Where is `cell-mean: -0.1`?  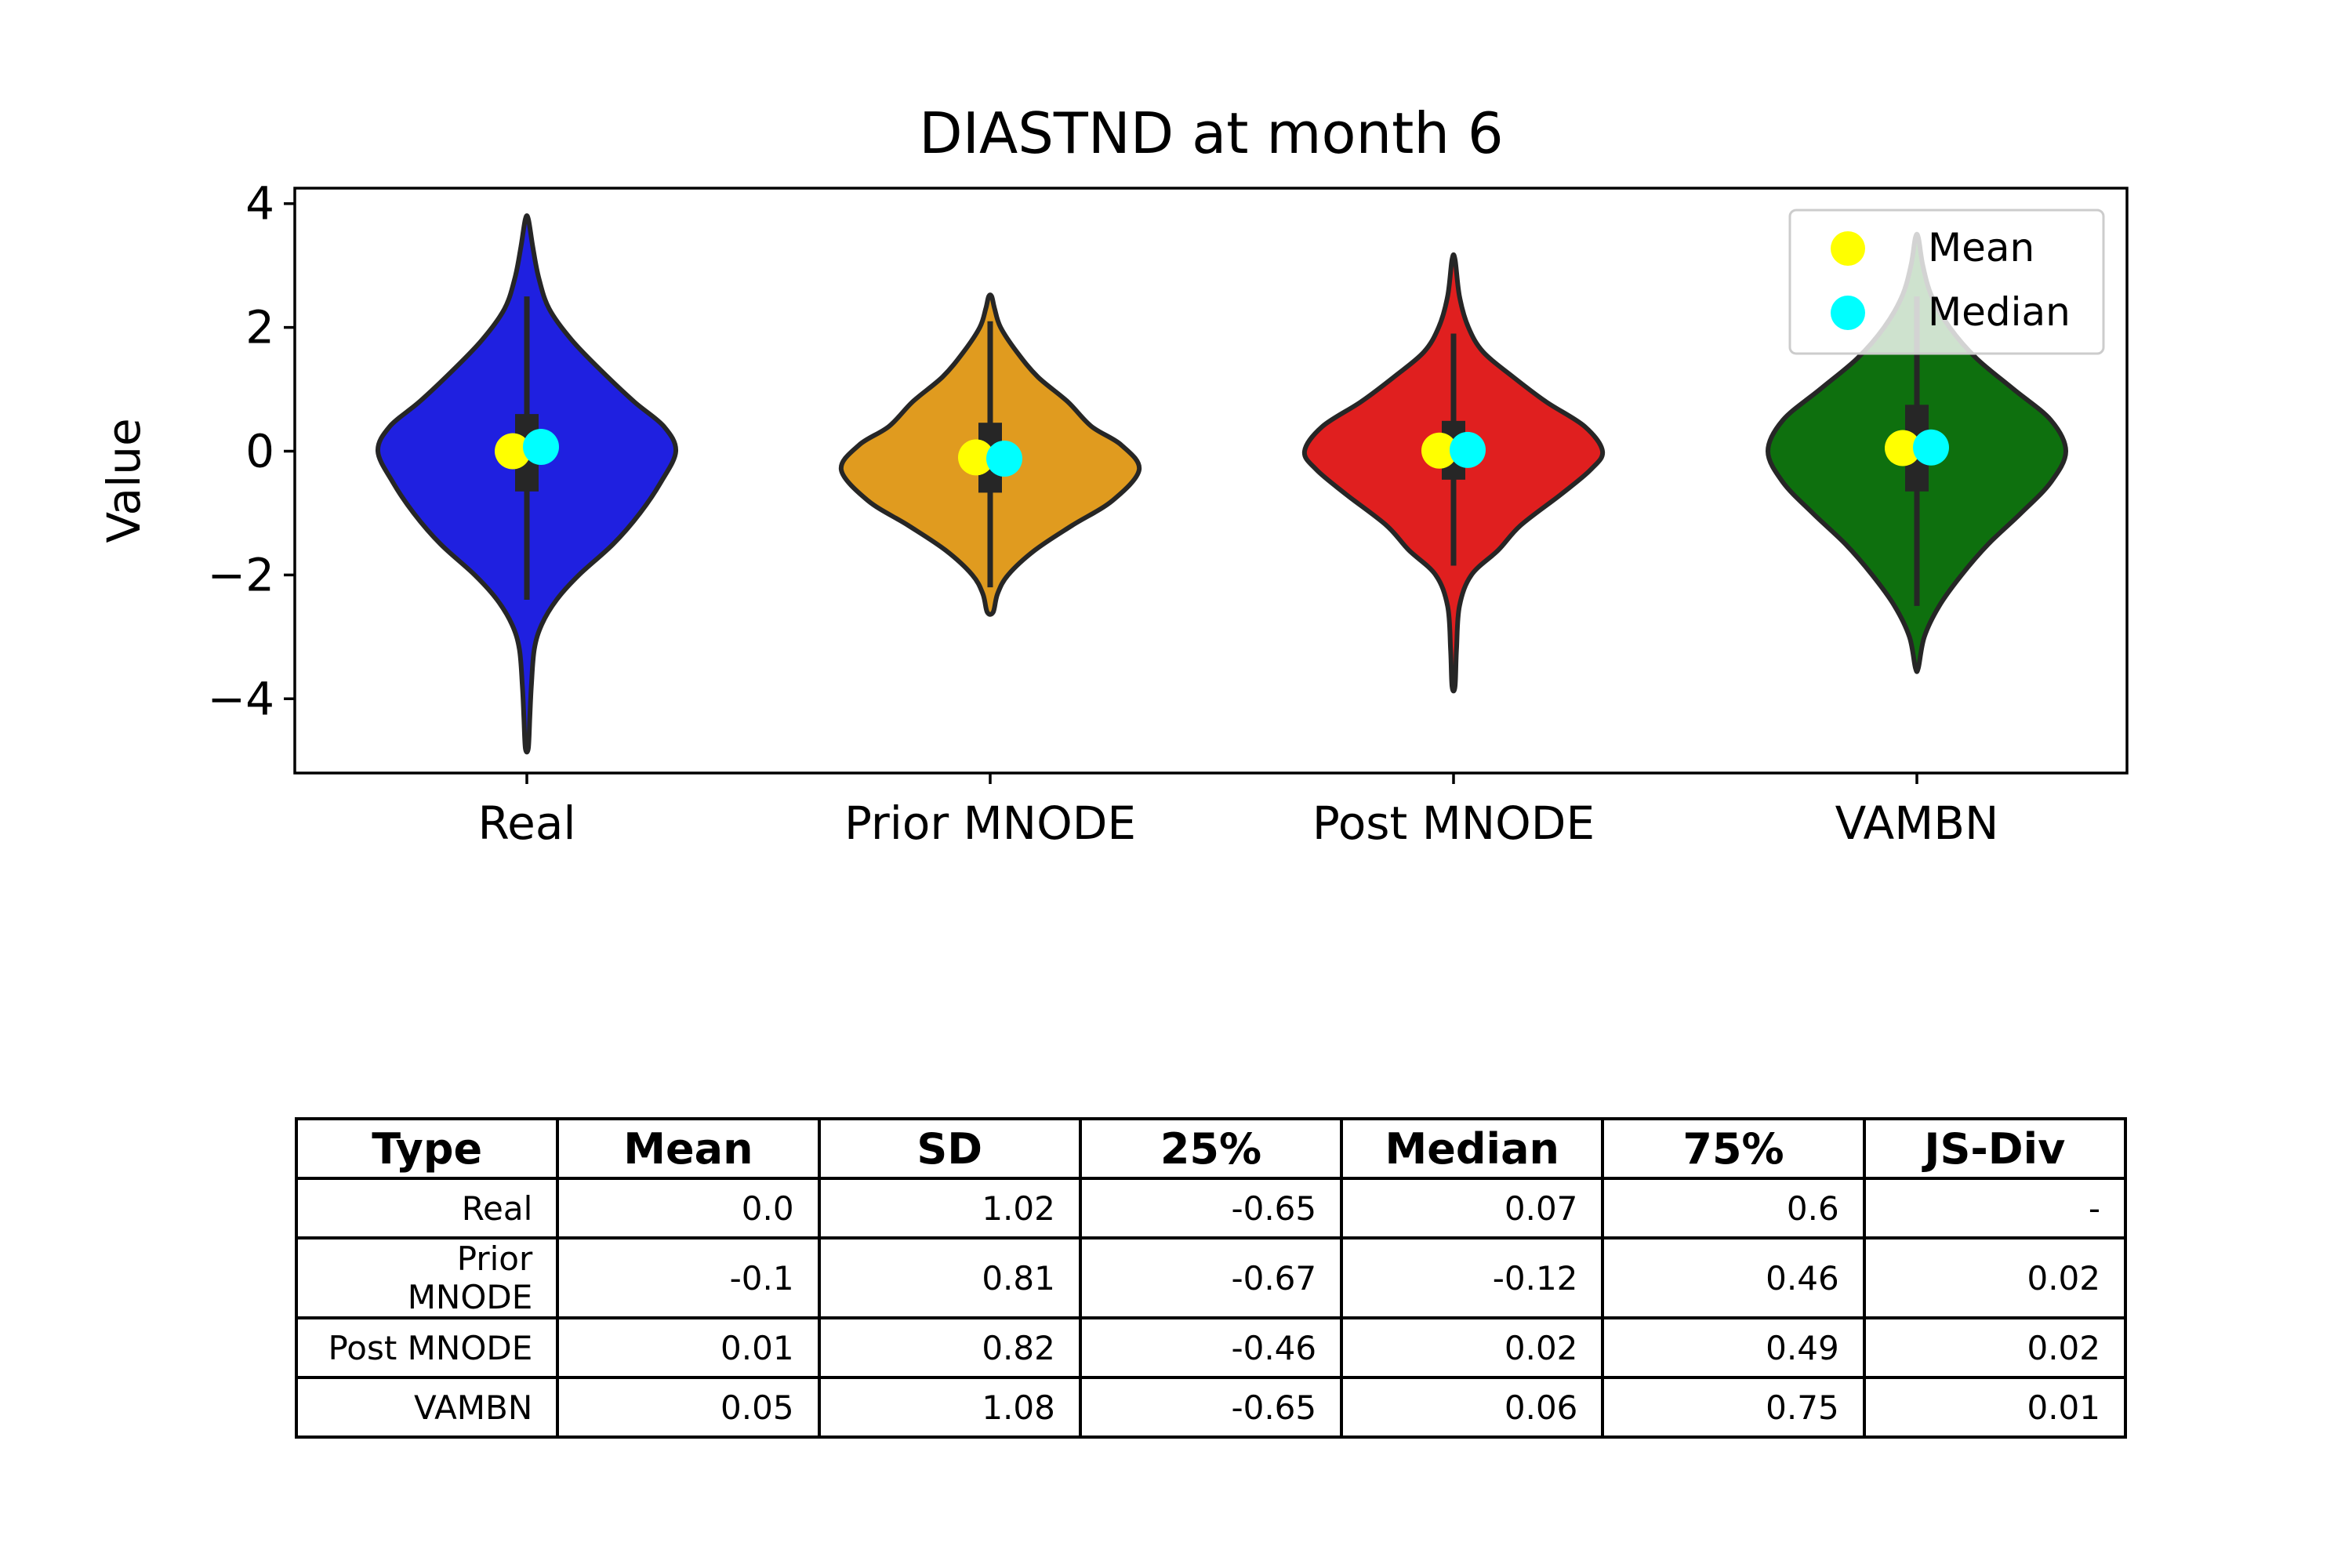
cell-mean: -0.1 is located at coordinates (688, 1277).